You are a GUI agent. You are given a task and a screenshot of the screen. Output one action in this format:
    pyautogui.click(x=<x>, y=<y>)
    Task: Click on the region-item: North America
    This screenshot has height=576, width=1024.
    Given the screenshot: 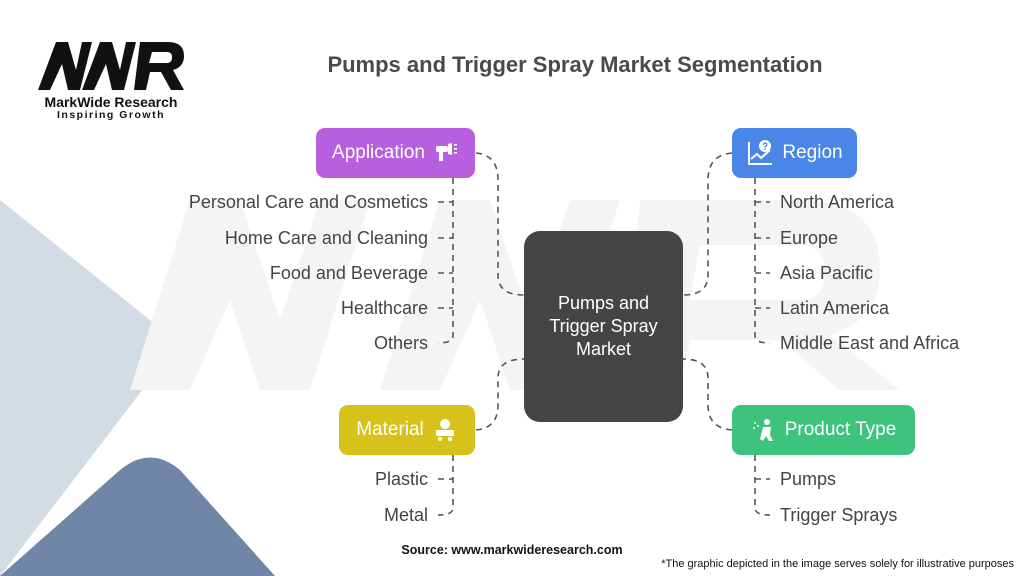 What is the action you would take?
    pyautogui.click(x=837, y=202)
    